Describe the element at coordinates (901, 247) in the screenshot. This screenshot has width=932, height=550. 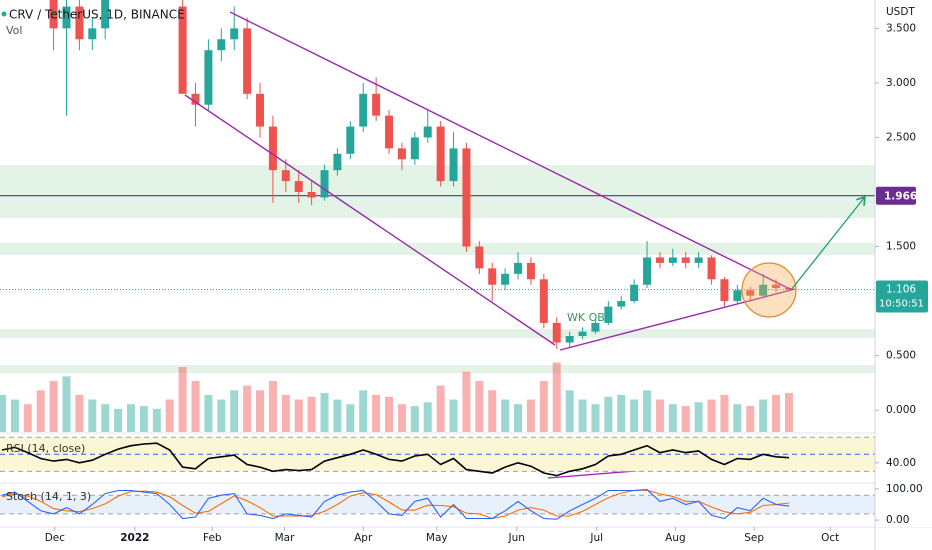
I see `y-tick-label: 1.500` at that location.